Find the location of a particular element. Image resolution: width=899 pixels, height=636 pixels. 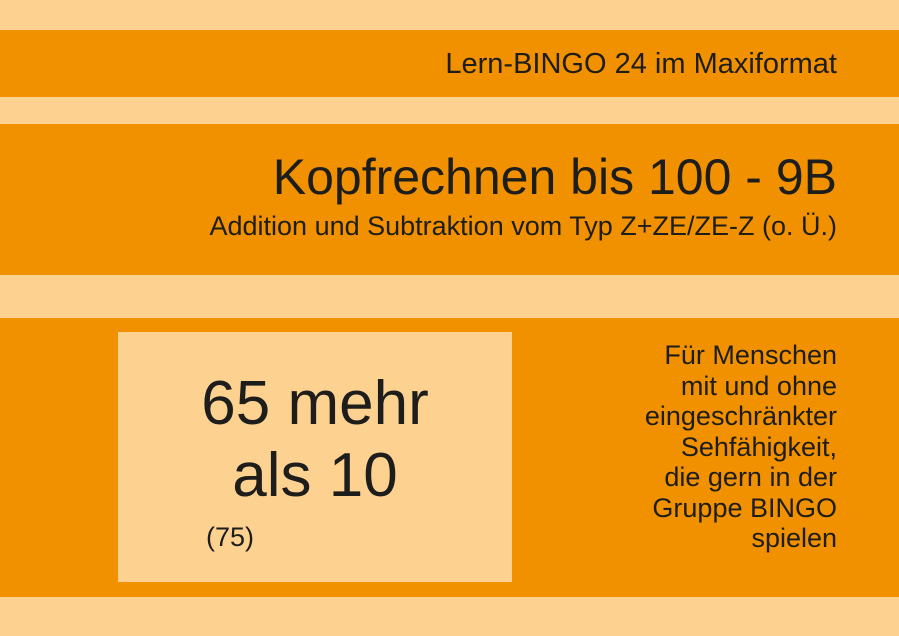

note-line: die gern in der is located at coordinates (750, 477).